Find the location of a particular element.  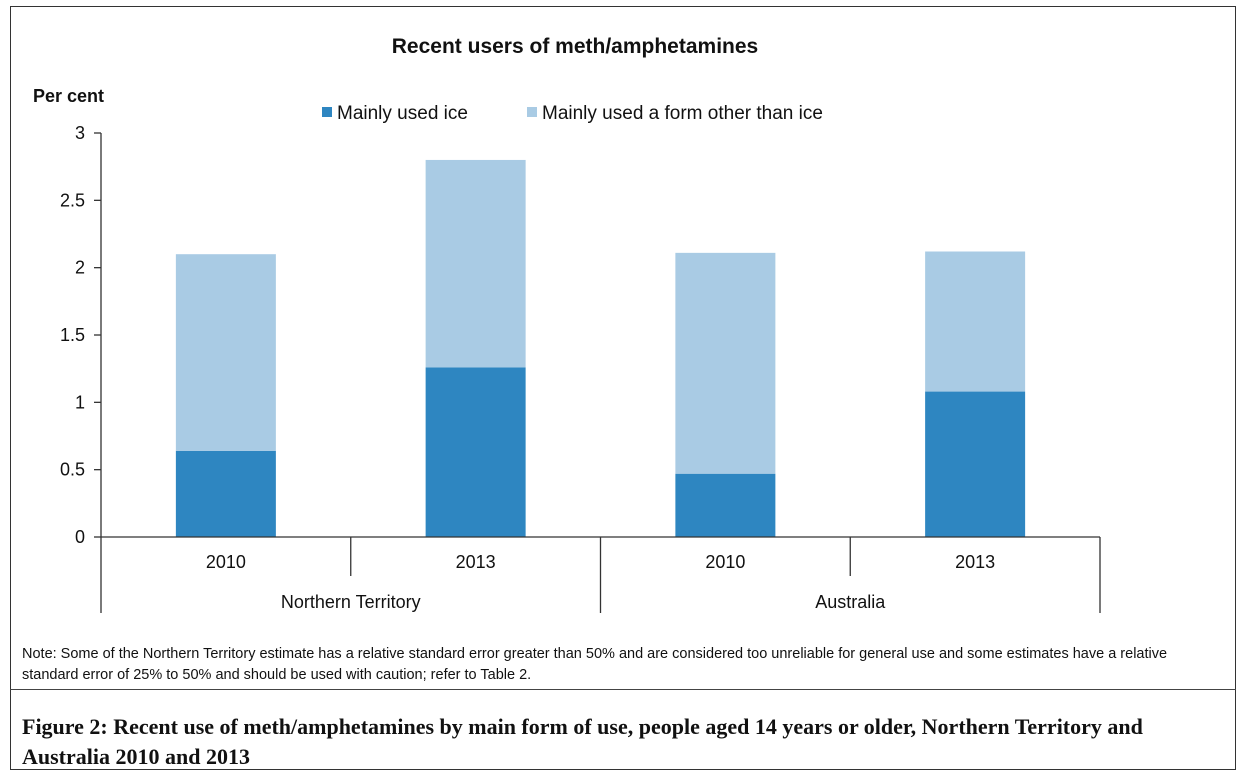

y-tick-label: 1 is located at coordinates (80, 402).